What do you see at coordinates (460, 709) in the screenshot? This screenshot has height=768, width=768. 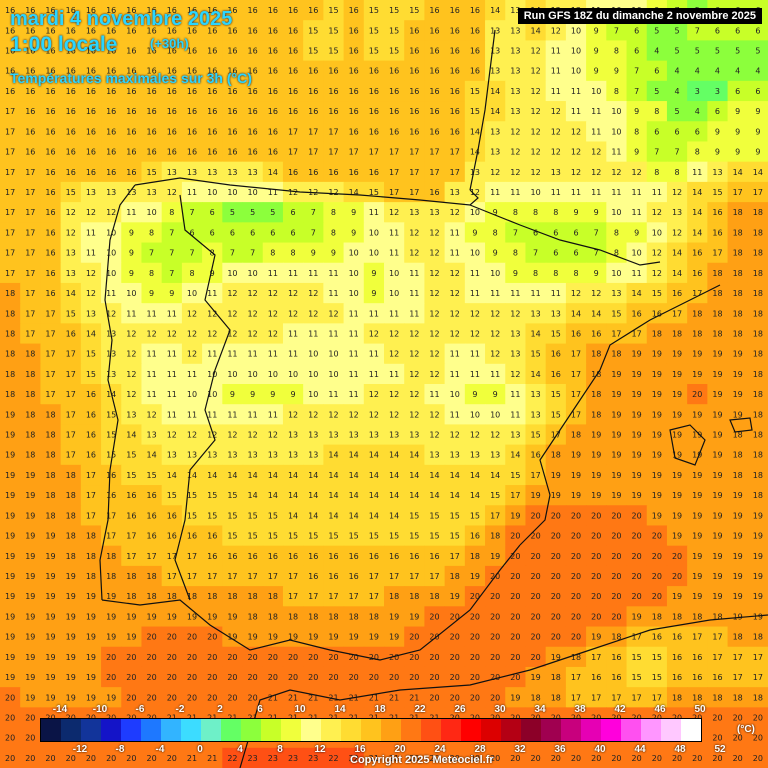 I see `legend-tick-label: 26` at bounding box center [460, 709].